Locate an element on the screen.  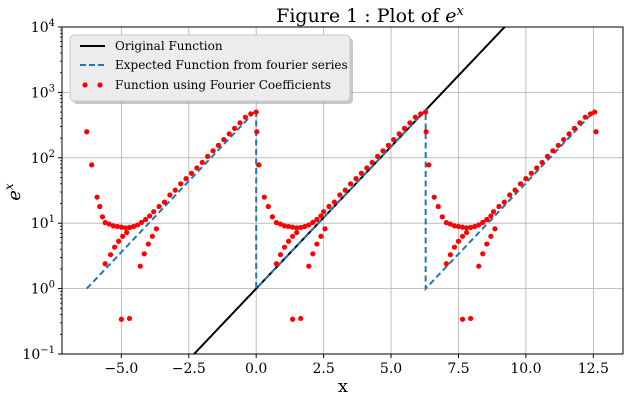
x-axis-label: x is located at coordinates (343, 386).